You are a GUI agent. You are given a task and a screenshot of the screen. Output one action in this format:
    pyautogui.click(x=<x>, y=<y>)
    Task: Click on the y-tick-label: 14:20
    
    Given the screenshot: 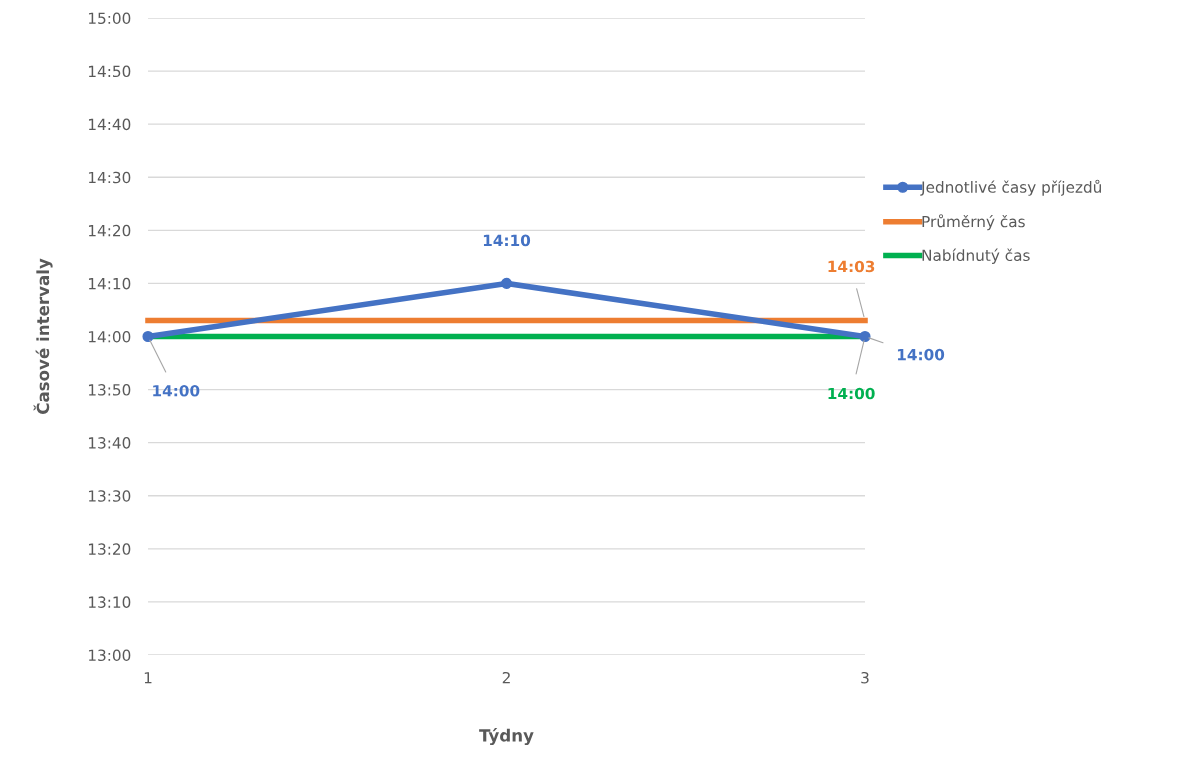 What is the action you would take?
    pyautogui.click(x=109, y=230)
    